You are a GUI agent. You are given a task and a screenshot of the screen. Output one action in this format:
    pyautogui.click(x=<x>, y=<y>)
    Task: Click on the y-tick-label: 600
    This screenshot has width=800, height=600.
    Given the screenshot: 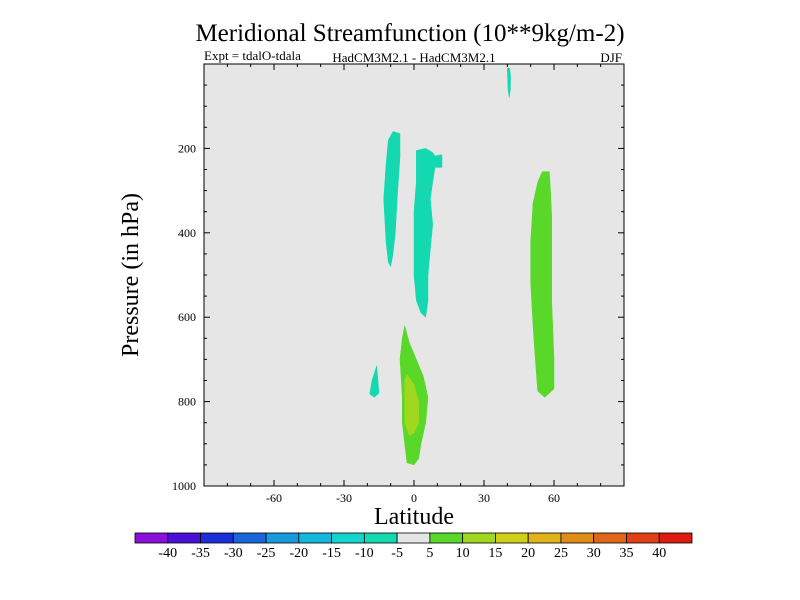 What is the action you would take?
    pyautogui.click(x=187, y=317)
    